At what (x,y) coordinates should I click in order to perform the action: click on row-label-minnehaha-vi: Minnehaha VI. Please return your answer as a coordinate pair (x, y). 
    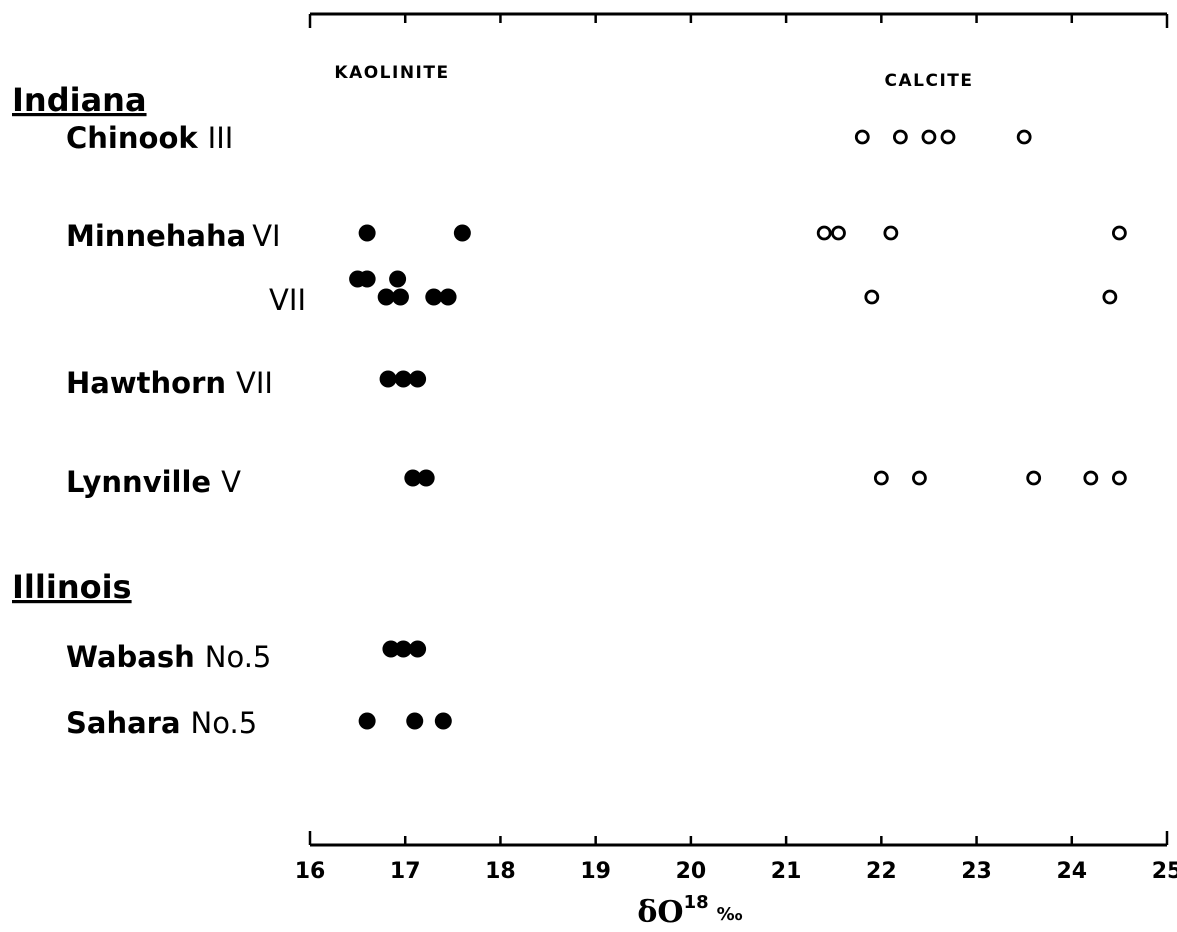
    Looking at the image, I should click on (173, 236).